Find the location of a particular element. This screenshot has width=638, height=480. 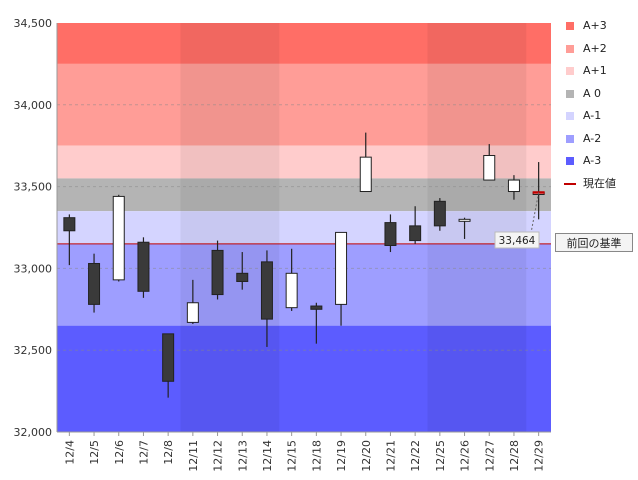

current-value-layer: 33,464 is located at coordinates (519, 220).